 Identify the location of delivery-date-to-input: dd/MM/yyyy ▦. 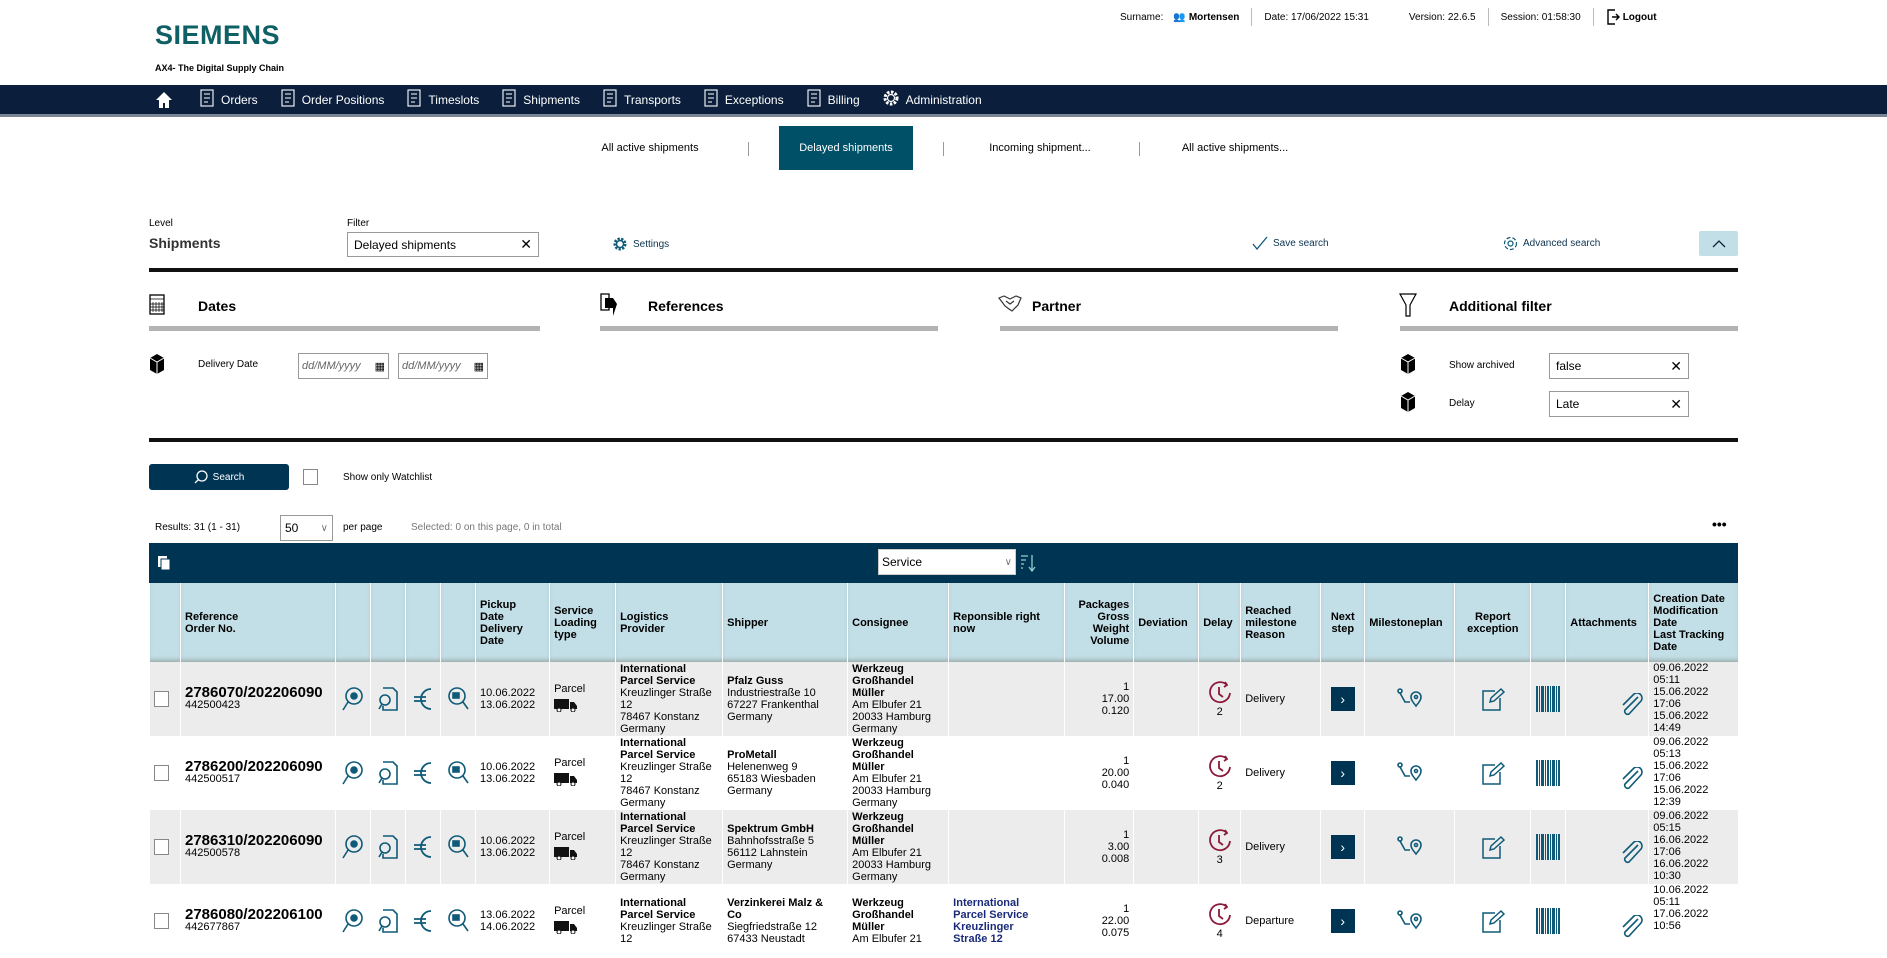
(443, 366).